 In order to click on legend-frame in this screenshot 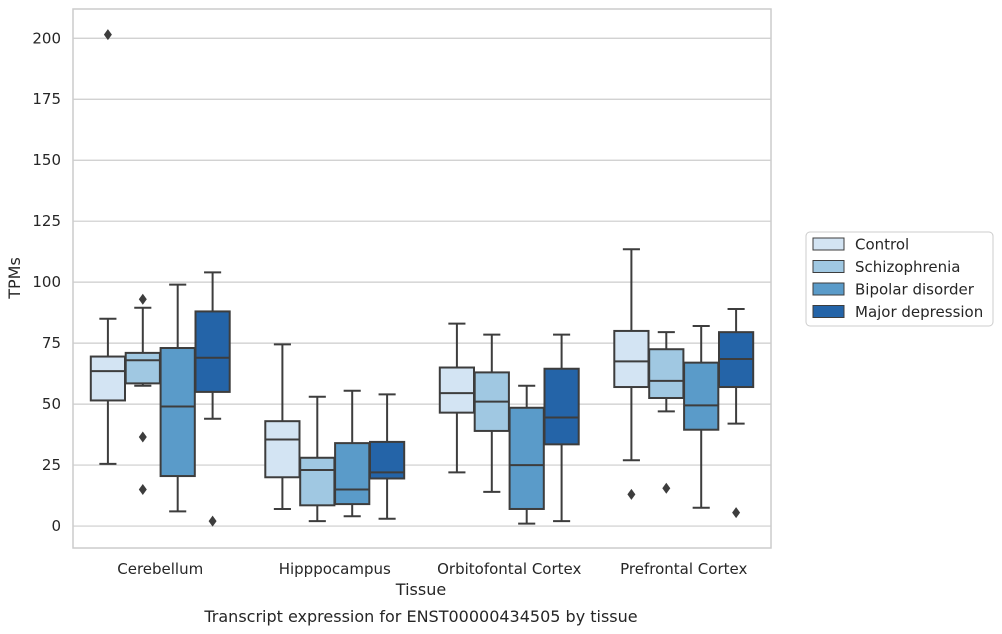, I will do `click(899, 279)`.